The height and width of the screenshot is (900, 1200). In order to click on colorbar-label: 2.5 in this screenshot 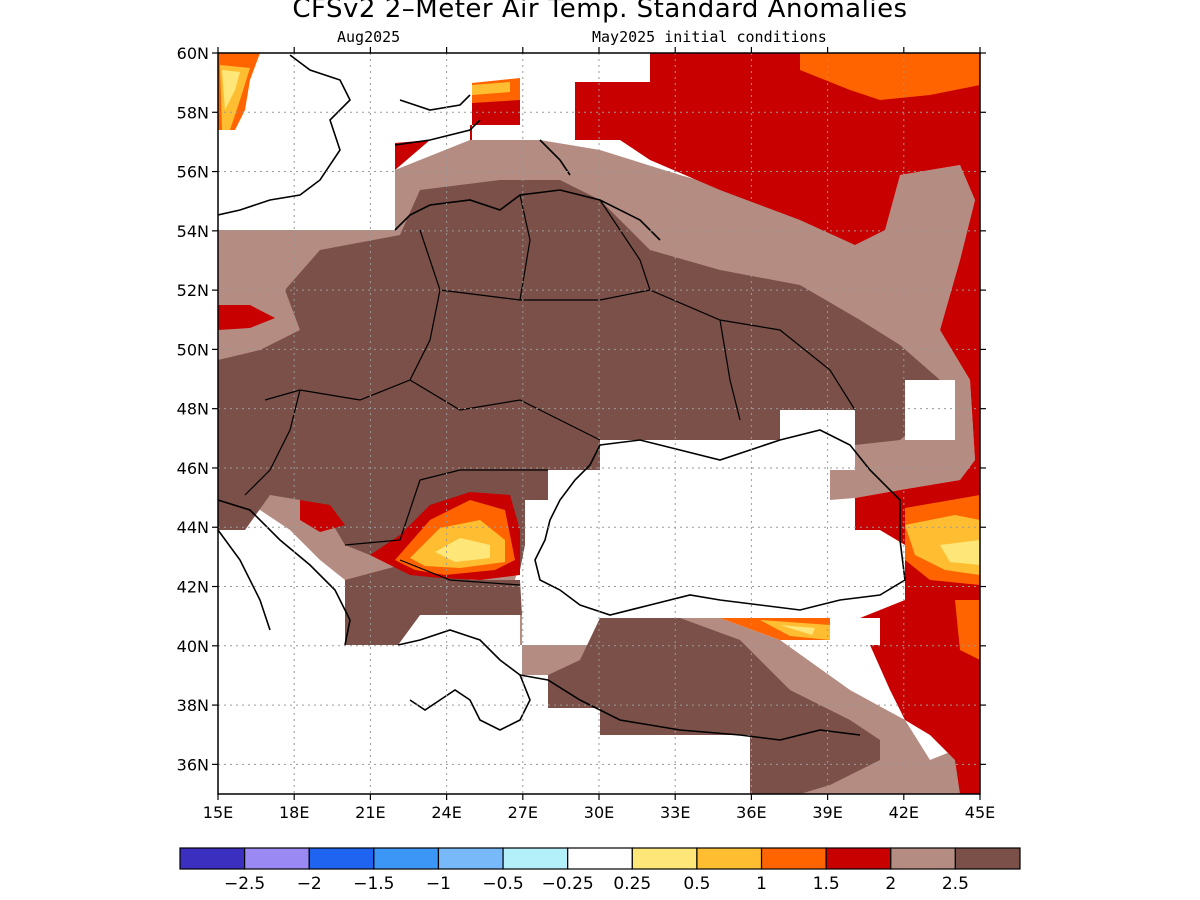, I will do `click(955, 884)`.